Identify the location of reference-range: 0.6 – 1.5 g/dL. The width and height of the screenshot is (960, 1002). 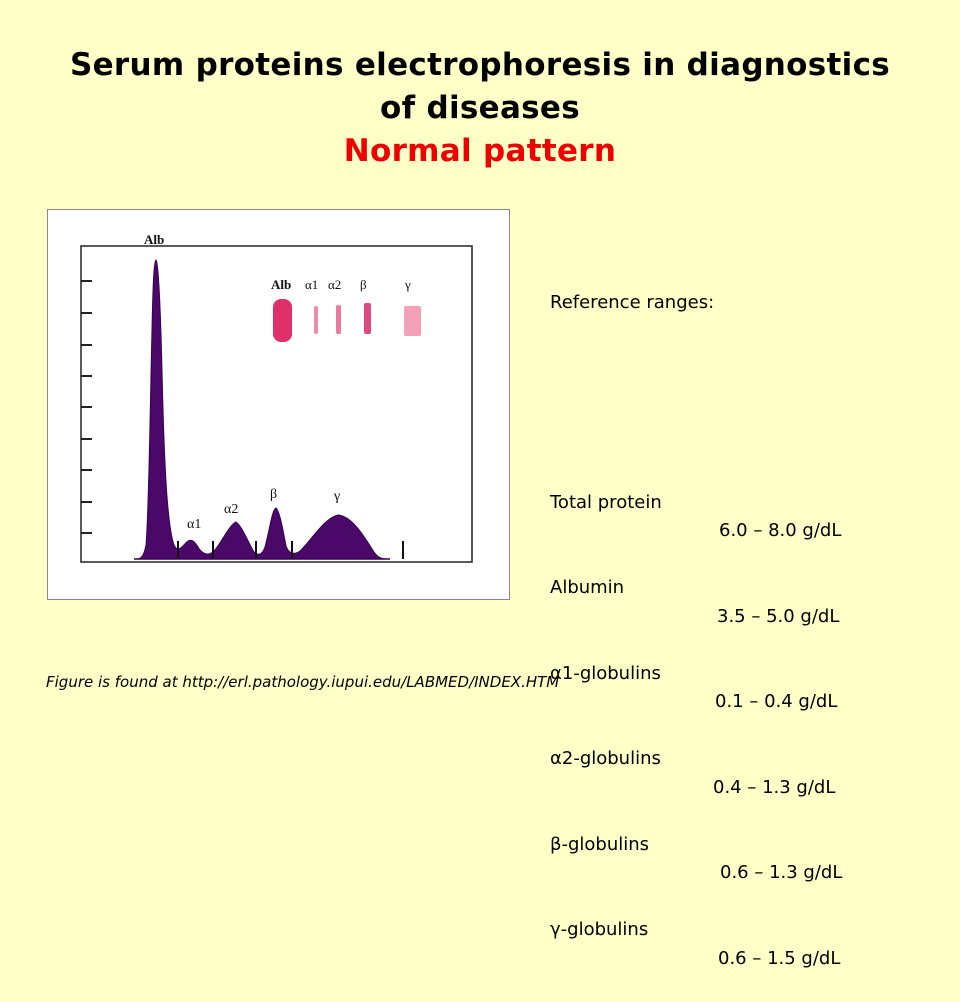
(779, 958).